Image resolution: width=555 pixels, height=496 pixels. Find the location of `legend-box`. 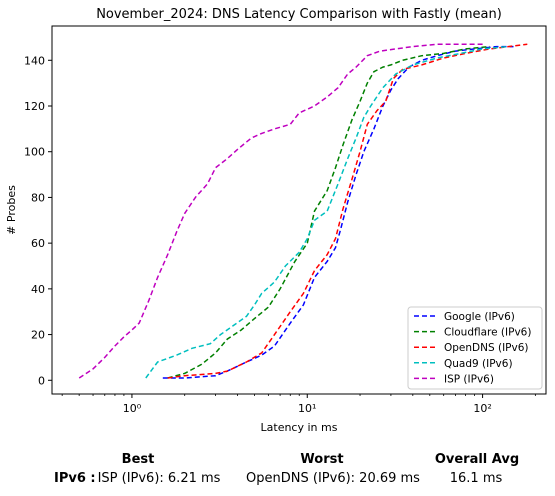

legend-box is located at coordinates (475, 348).